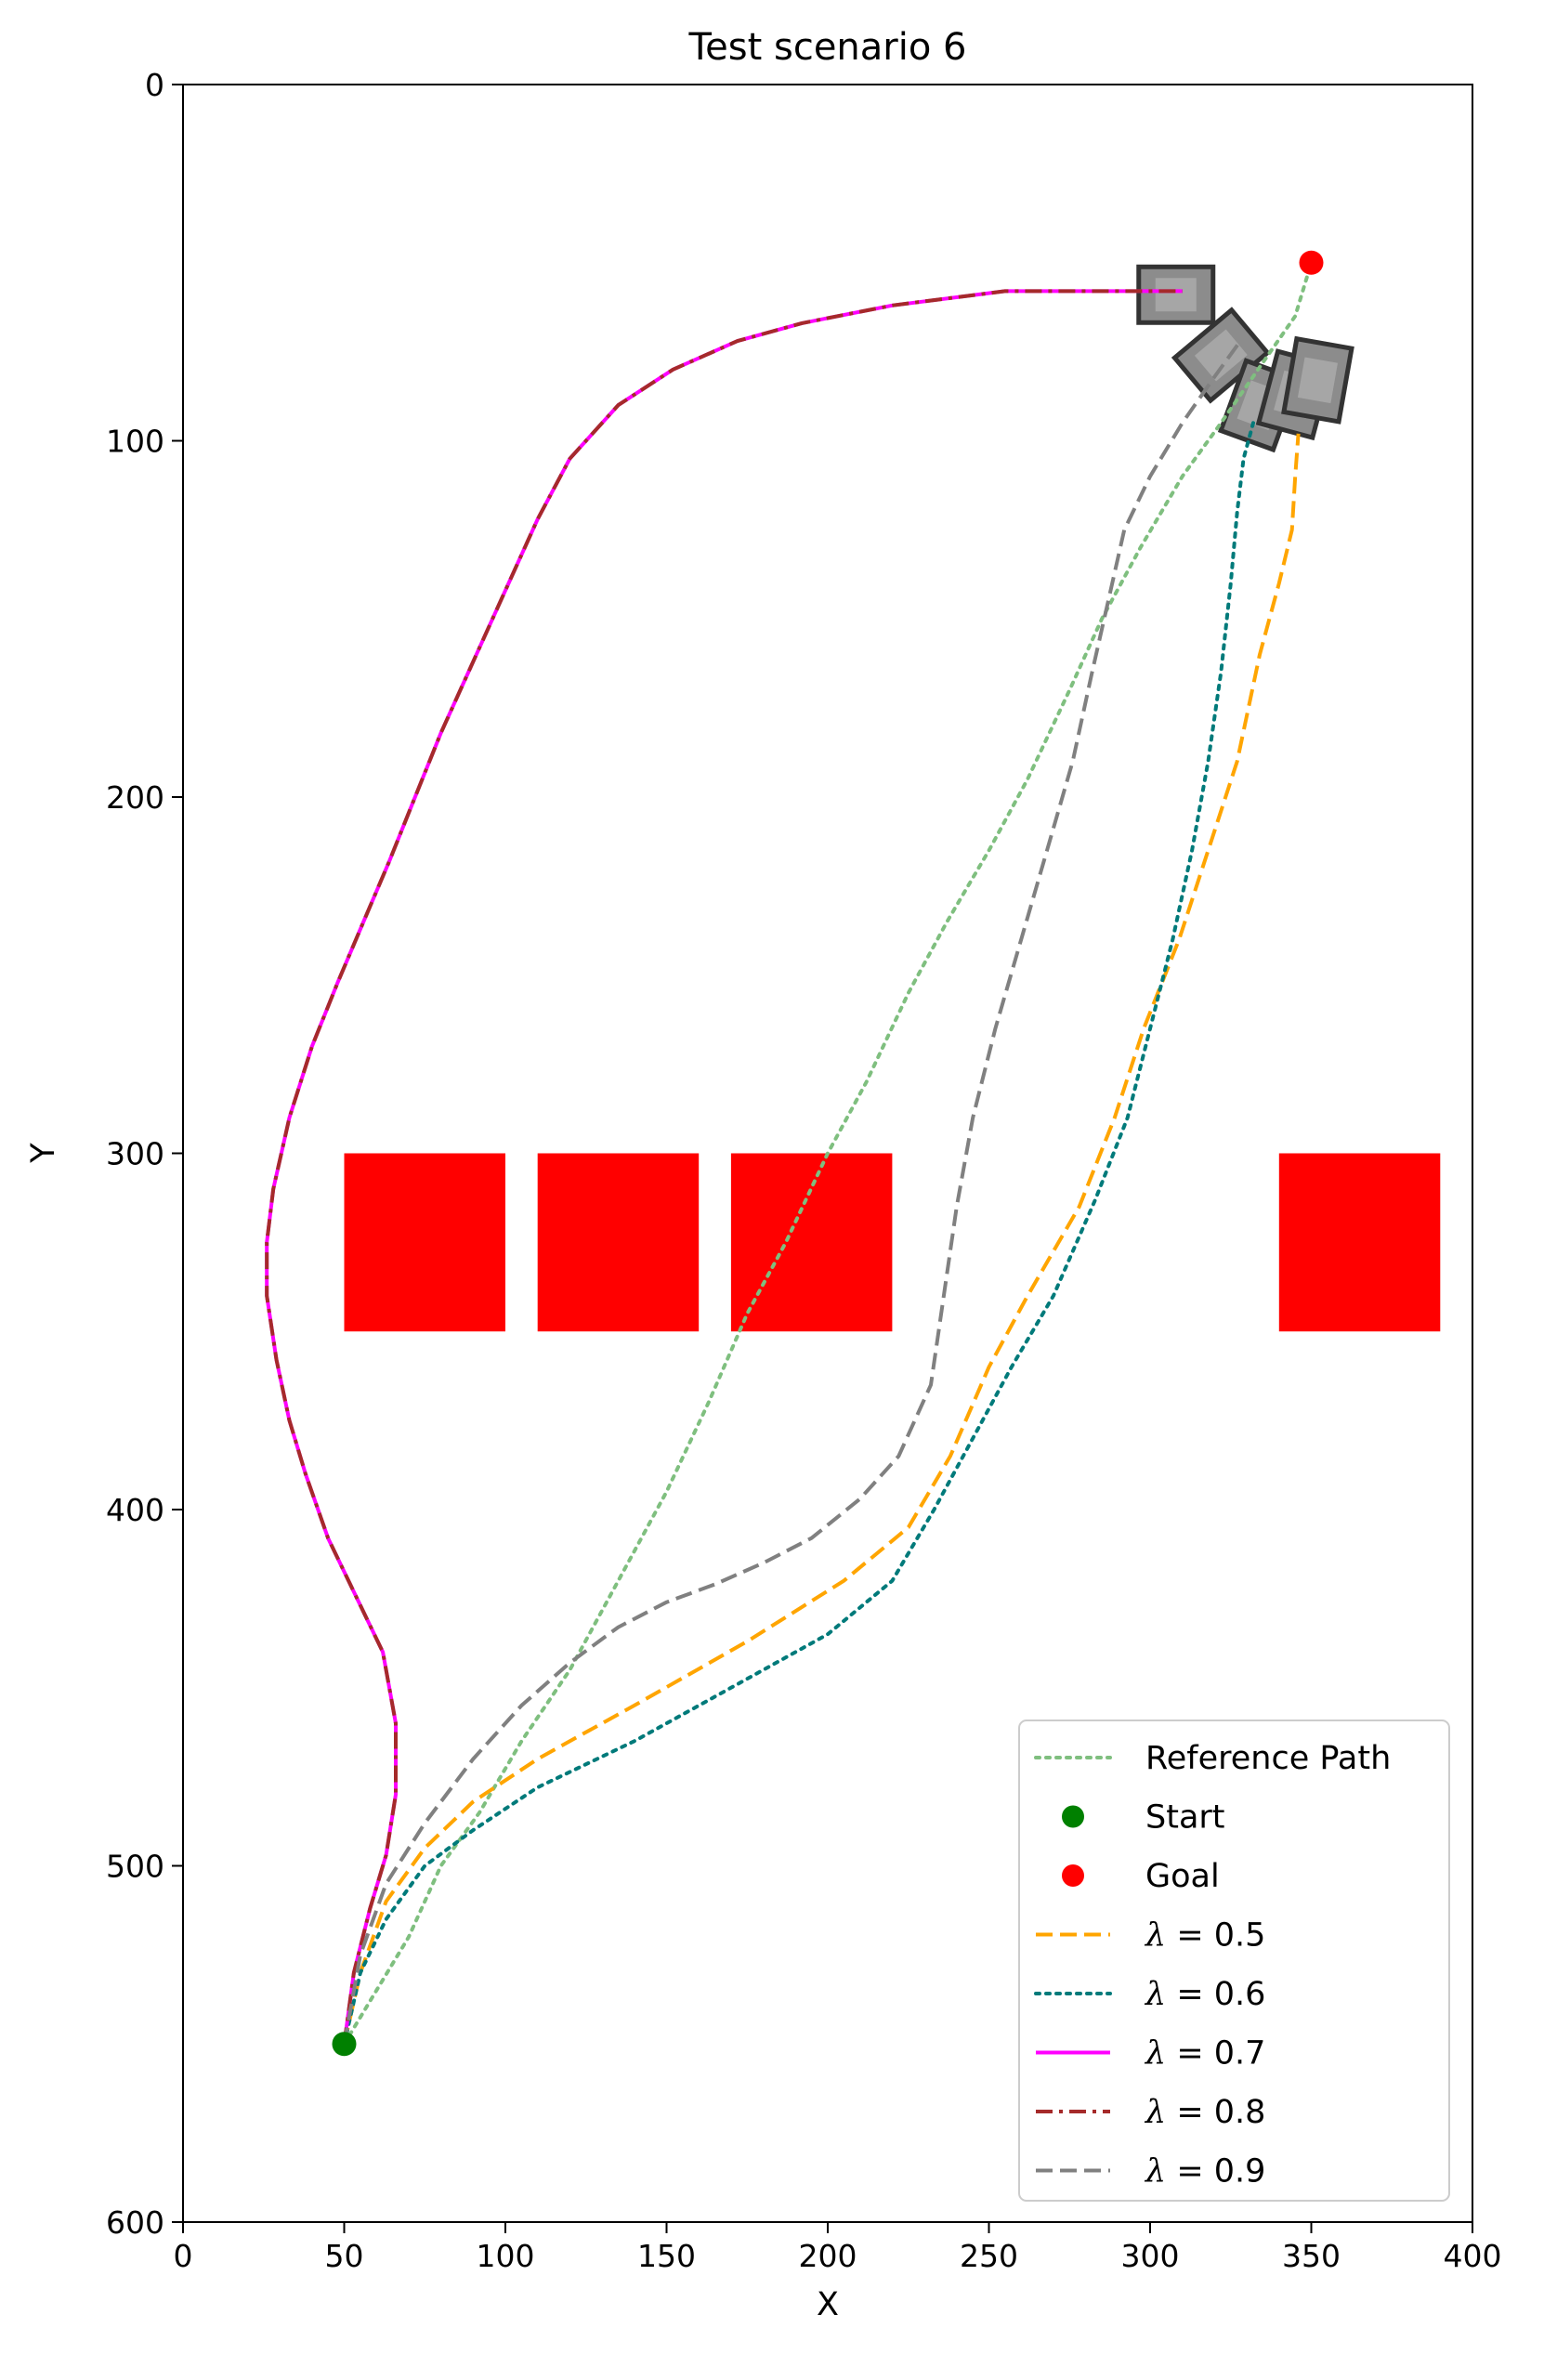 The image size is (1544, 2380). I want to click on x-axis-ticks: 0 50 100 150 200 250 300 350 400, so click(838, 2248).